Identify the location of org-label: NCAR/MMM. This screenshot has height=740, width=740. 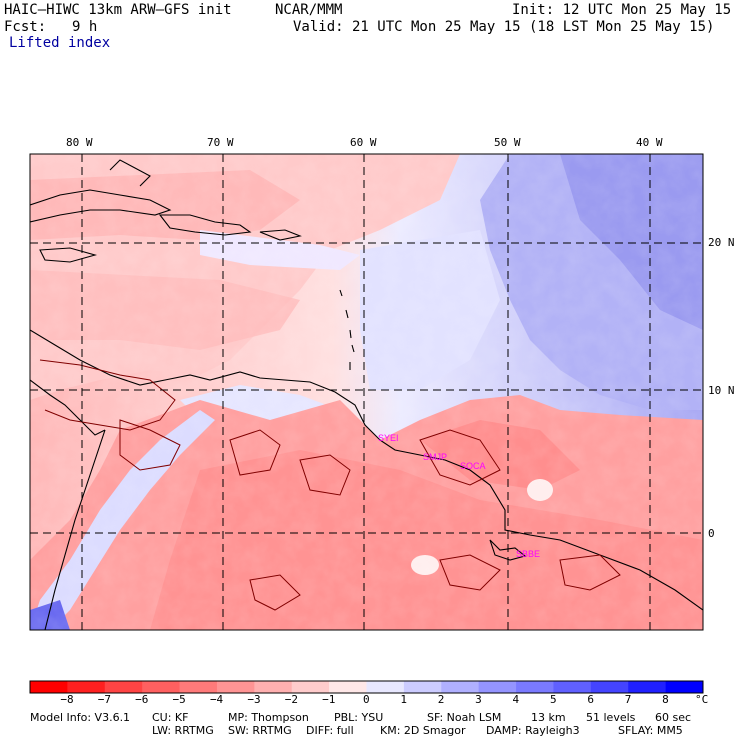
(309, 10).